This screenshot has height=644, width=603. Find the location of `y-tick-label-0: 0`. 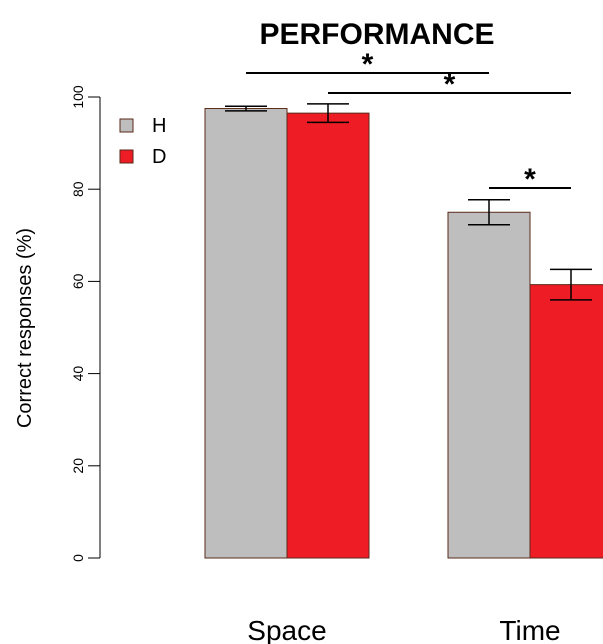

y-tick-label-0: 0 is located at coordinates (78, 558).